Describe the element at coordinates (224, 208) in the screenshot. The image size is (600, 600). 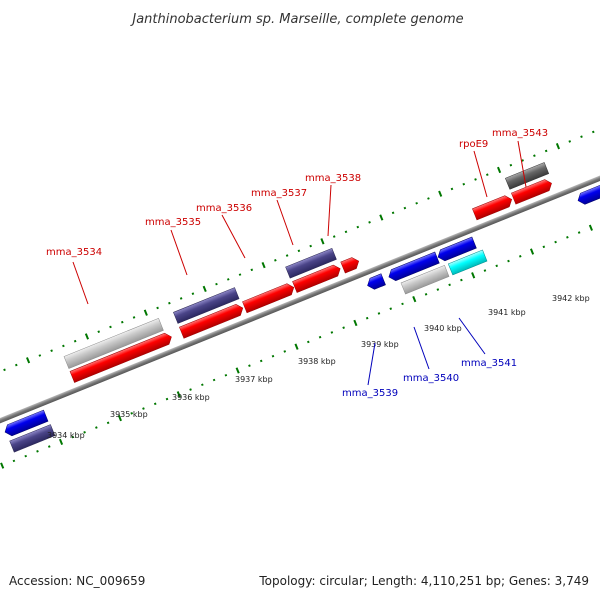
I see `label-mma-3536: mma_3536` at that location.